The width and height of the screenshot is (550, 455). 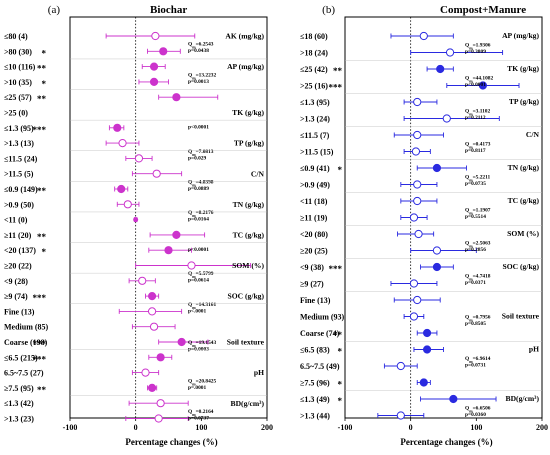 I want to click on moderator-name: Soil texture, so click(x=246, y=342).